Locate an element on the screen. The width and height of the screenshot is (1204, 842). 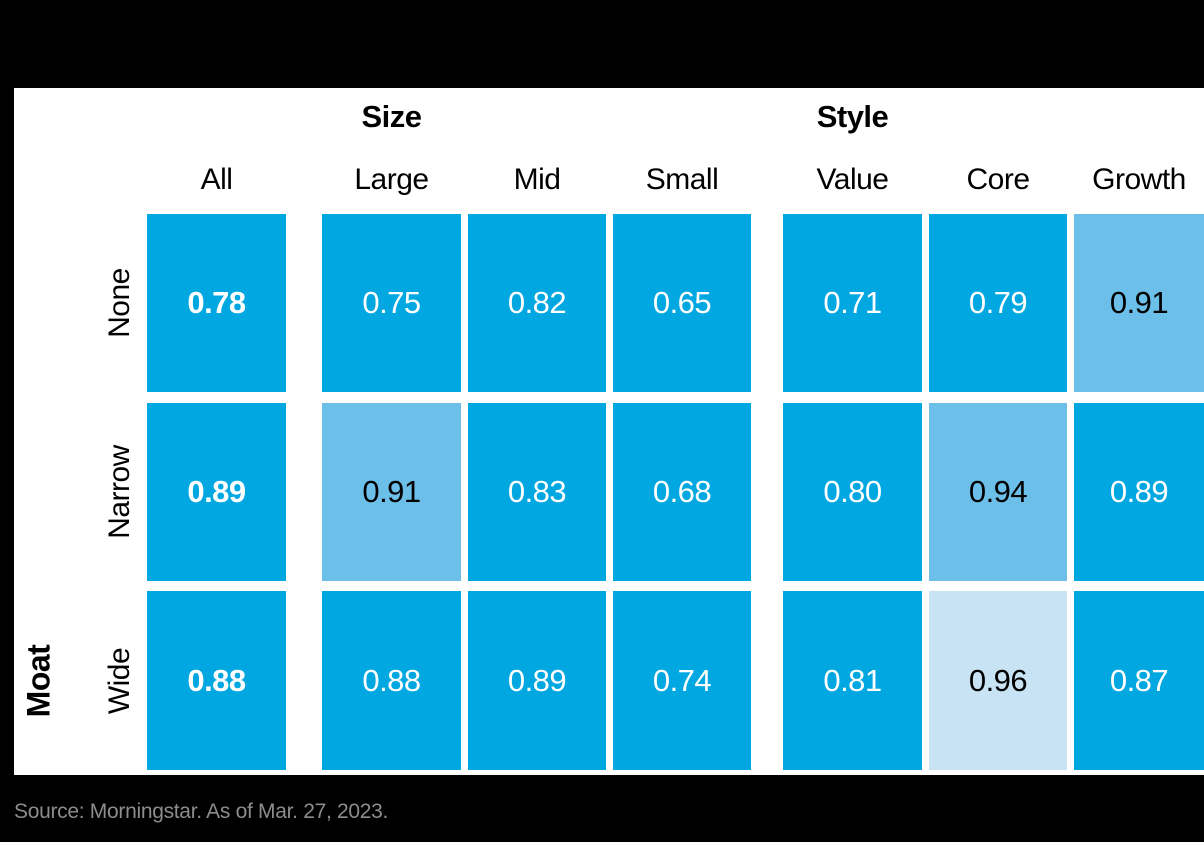
row-label-none: None is located at coordinates (120, 303).